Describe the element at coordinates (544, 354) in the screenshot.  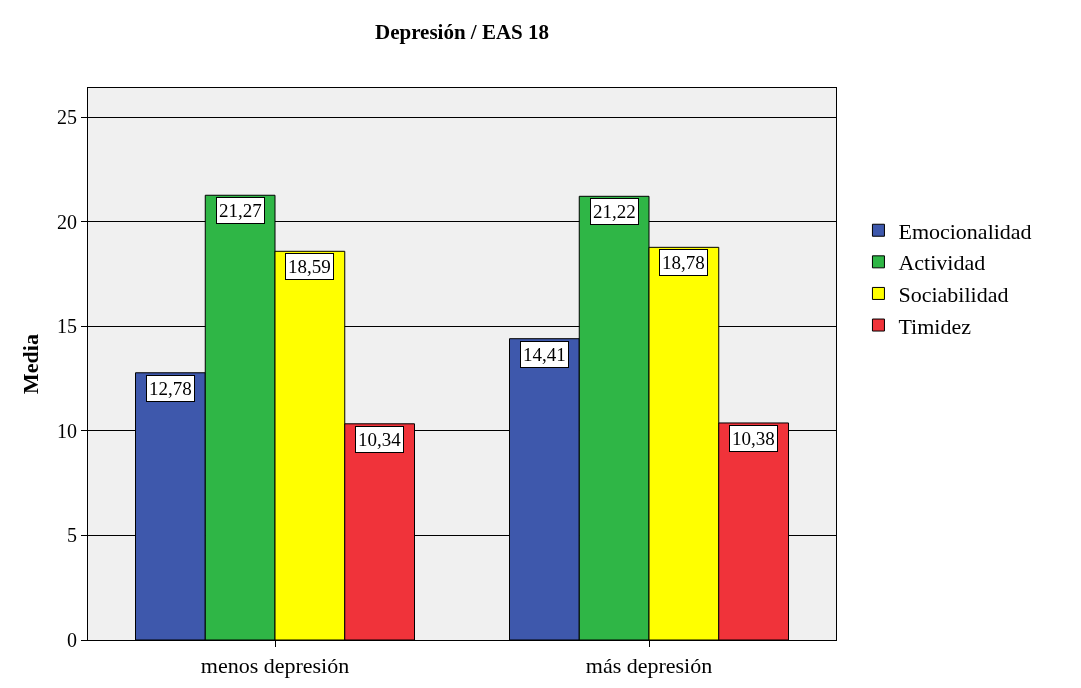
I see `data-label: 14,41` at that location.